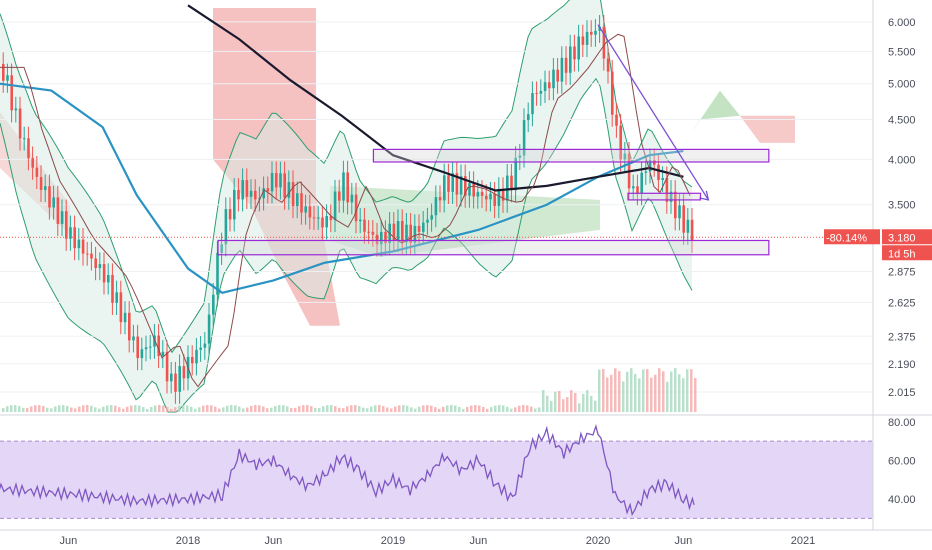 The width and height of the screenshot is (932, 550). What do you see at coordinates (902, 23) in the screenshot?
I see `price-tick-label: 6.000` at bounding box center [902, 23].